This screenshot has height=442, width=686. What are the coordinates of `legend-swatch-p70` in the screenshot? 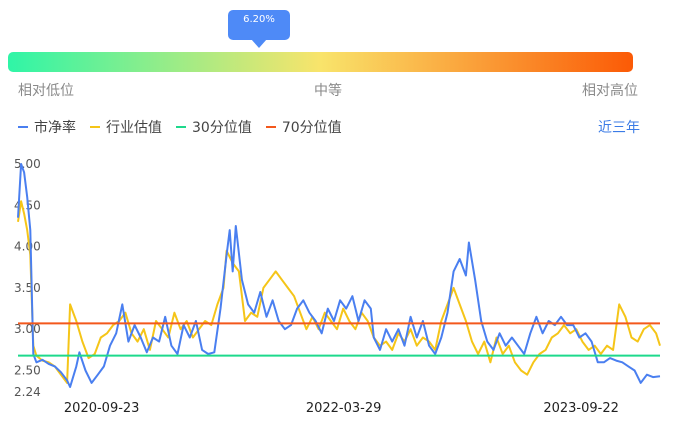 It's located at (270, 127).